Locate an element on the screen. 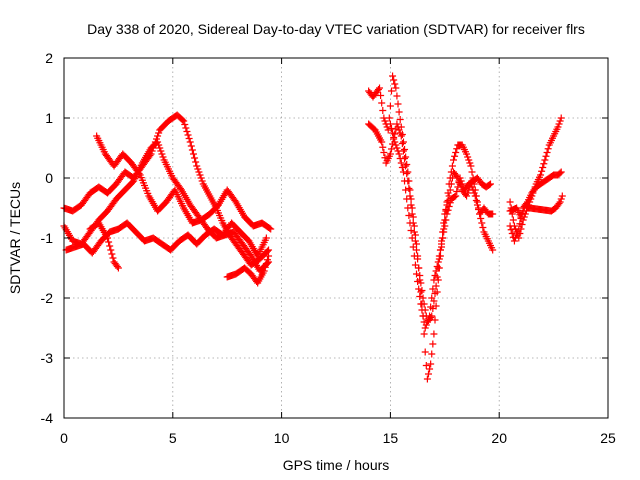  y-tick-label: 1 is located at coordinates (49, 118).